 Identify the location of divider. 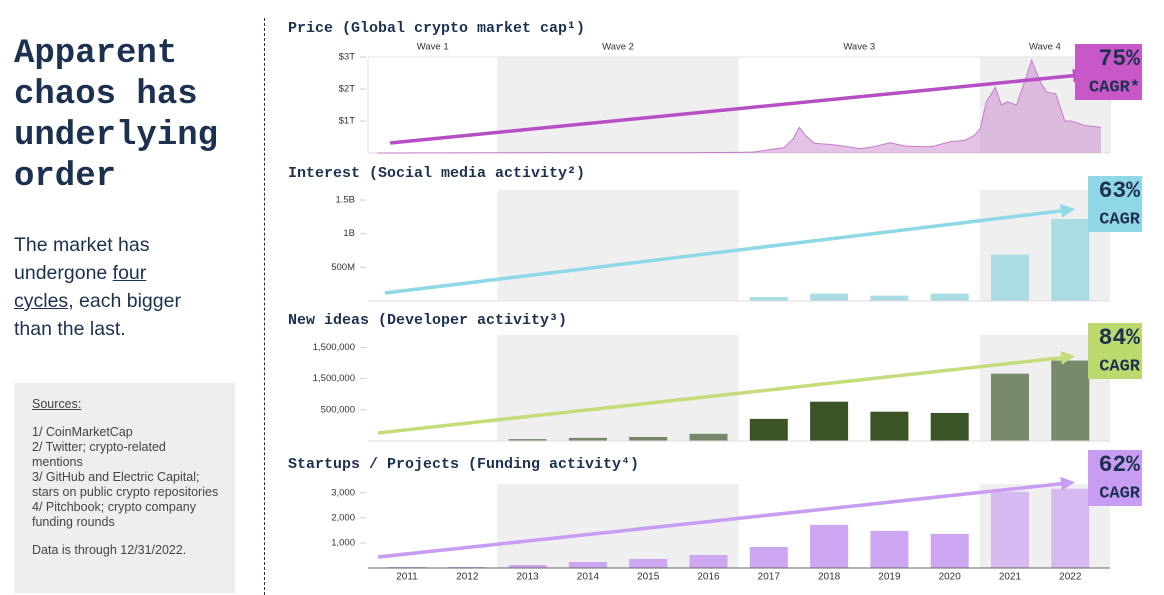
(264, 306).